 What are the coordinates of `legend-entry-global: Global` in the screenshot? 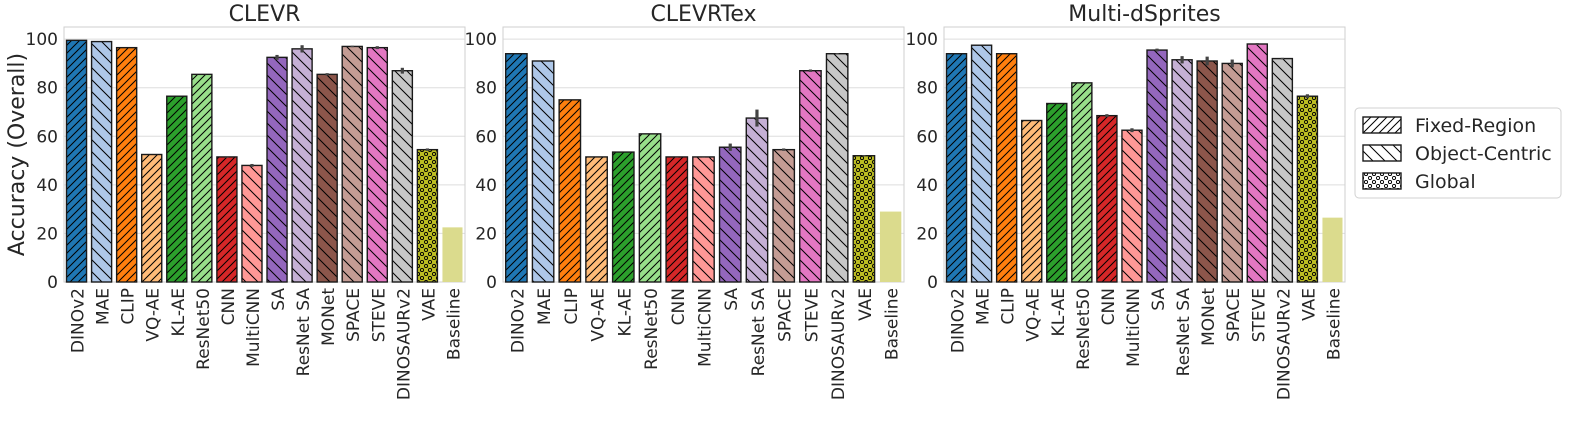 It's located at (1419, 182).